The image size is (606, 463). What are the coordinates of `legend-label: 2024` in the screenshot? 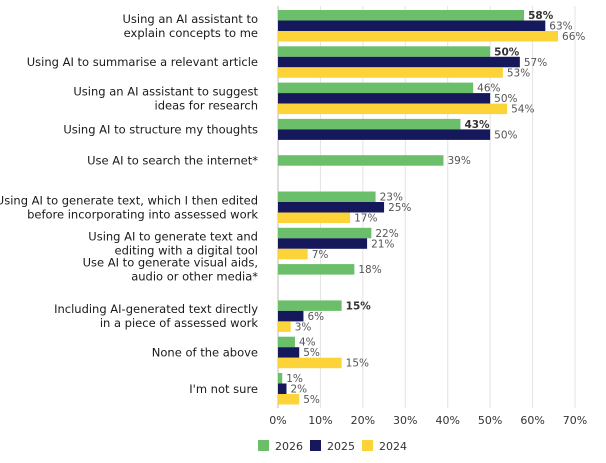 It's located at (393, 446).